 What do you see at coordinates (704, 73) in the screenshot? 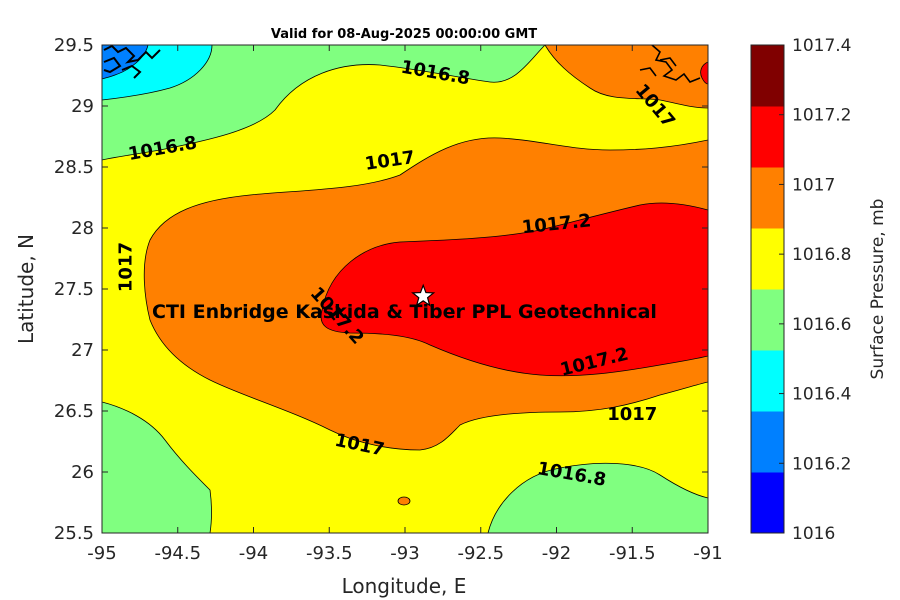
I see `contour-fill-1017-2-edge` at bounding box center [704, 73].